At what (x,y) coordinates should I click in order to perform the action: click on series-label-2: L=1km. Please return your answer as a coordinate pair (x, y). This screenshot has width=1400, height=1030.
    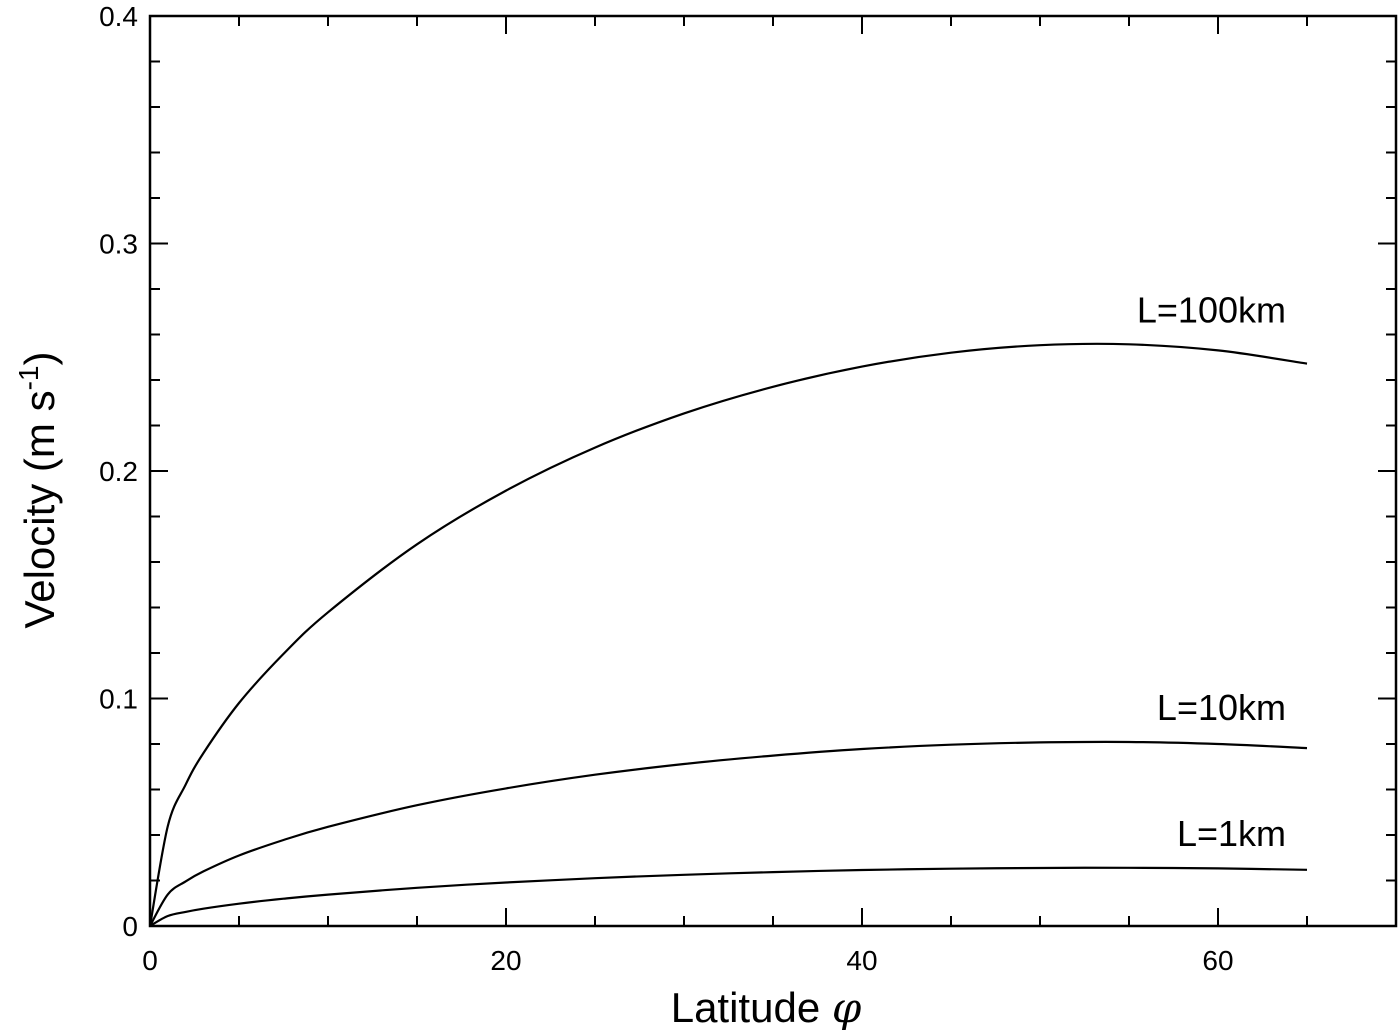
    Looking at the image, I should click on (1231, 833).